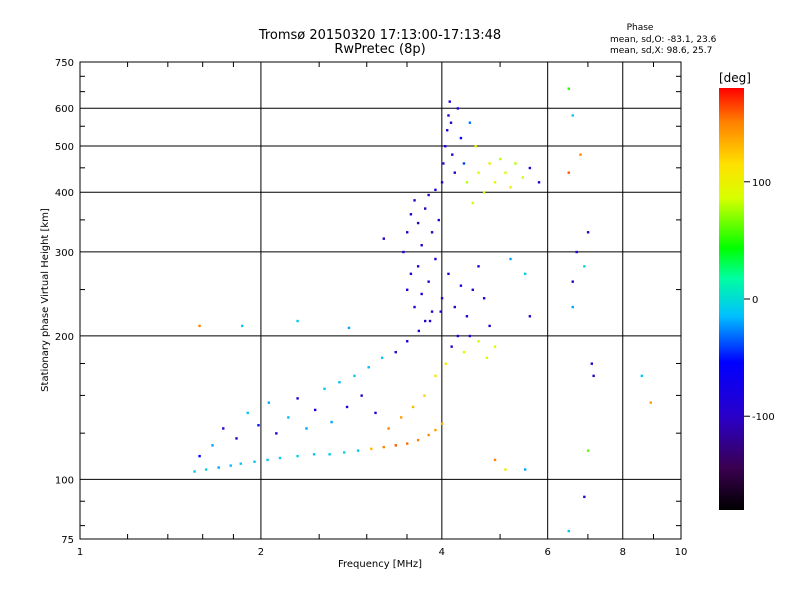  Describe the element at coordinates (67, 540) in the screenshot. I see `y-tick-label: 75` at that location.